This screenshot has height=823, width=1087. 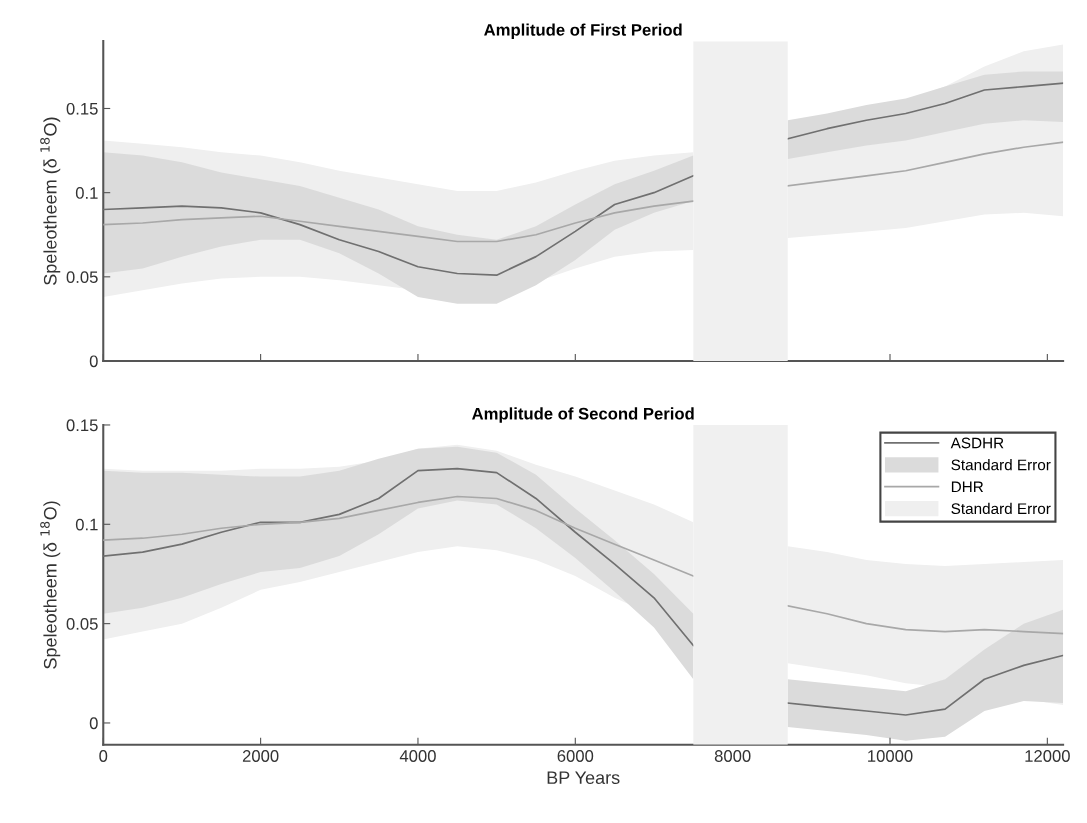 What do you see at coordinates (967, 487) in the screenshot?
I see `legend-label: DHR` at bounding box center [967, 487].